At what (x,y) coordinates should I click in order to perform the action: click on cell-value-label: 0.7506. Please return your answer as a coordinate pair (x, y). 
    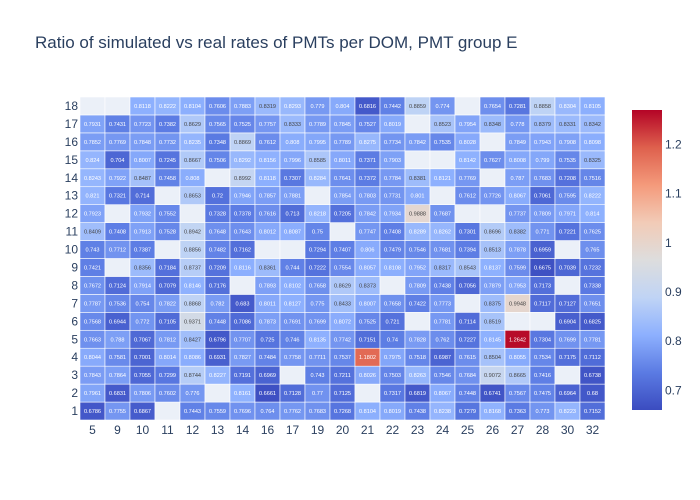
    Looking at the image, I should click on (217, 161).